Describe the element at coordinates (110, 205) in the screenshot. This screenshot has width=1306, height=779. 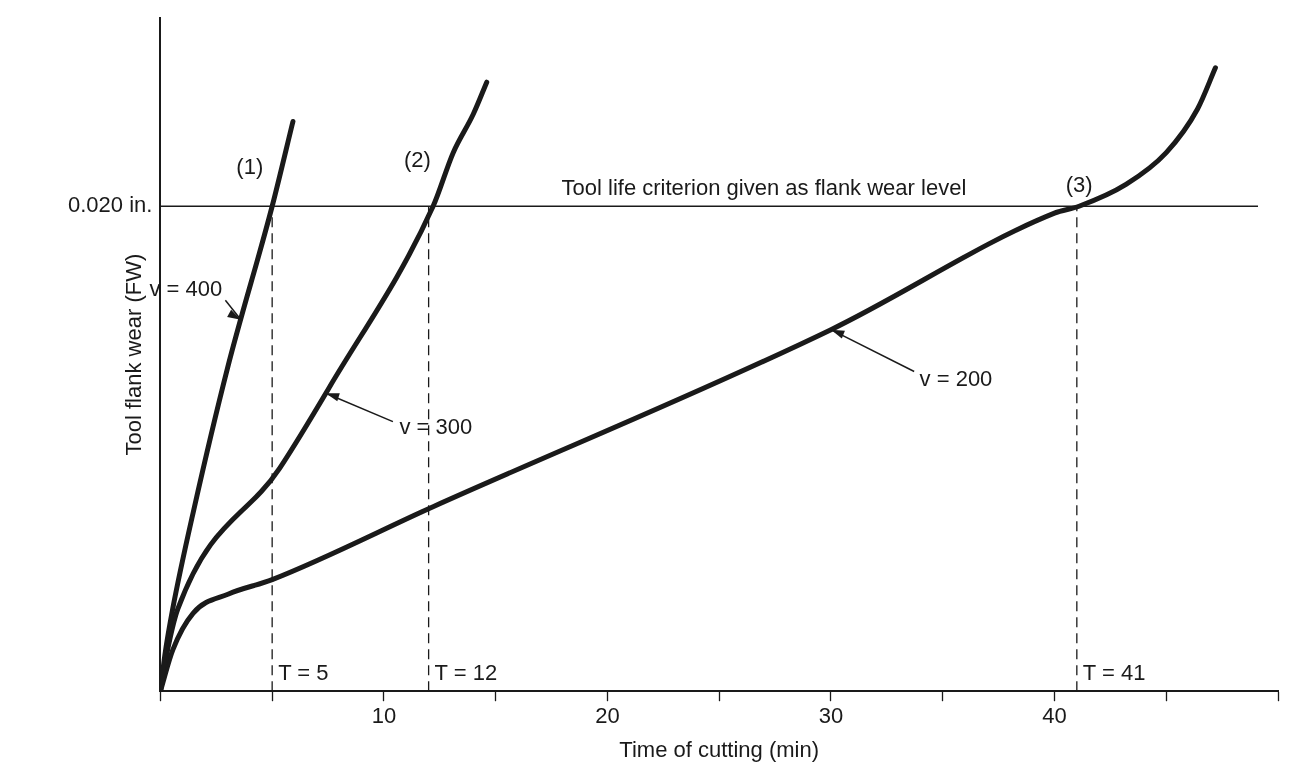
I see `text: 0.020 in.` at that location.